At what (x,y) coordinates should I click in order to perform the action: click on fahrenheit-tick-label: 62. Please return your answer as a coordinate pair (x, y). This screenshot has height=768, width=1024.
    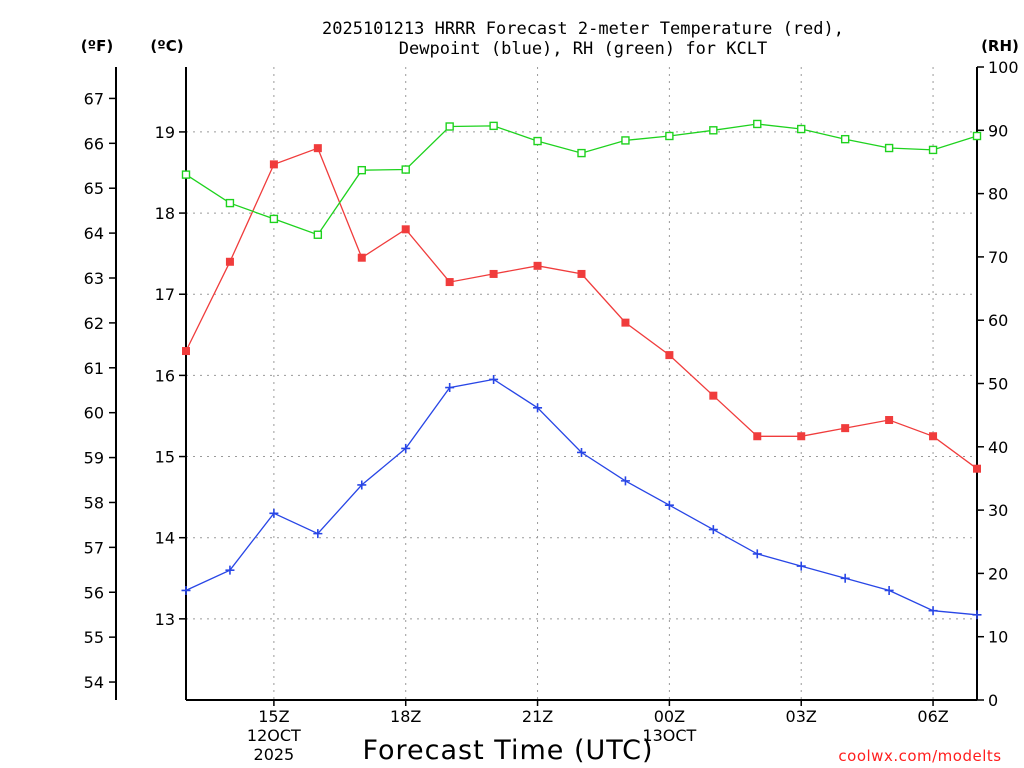
    Looking at the image, I should click on (94, 323).